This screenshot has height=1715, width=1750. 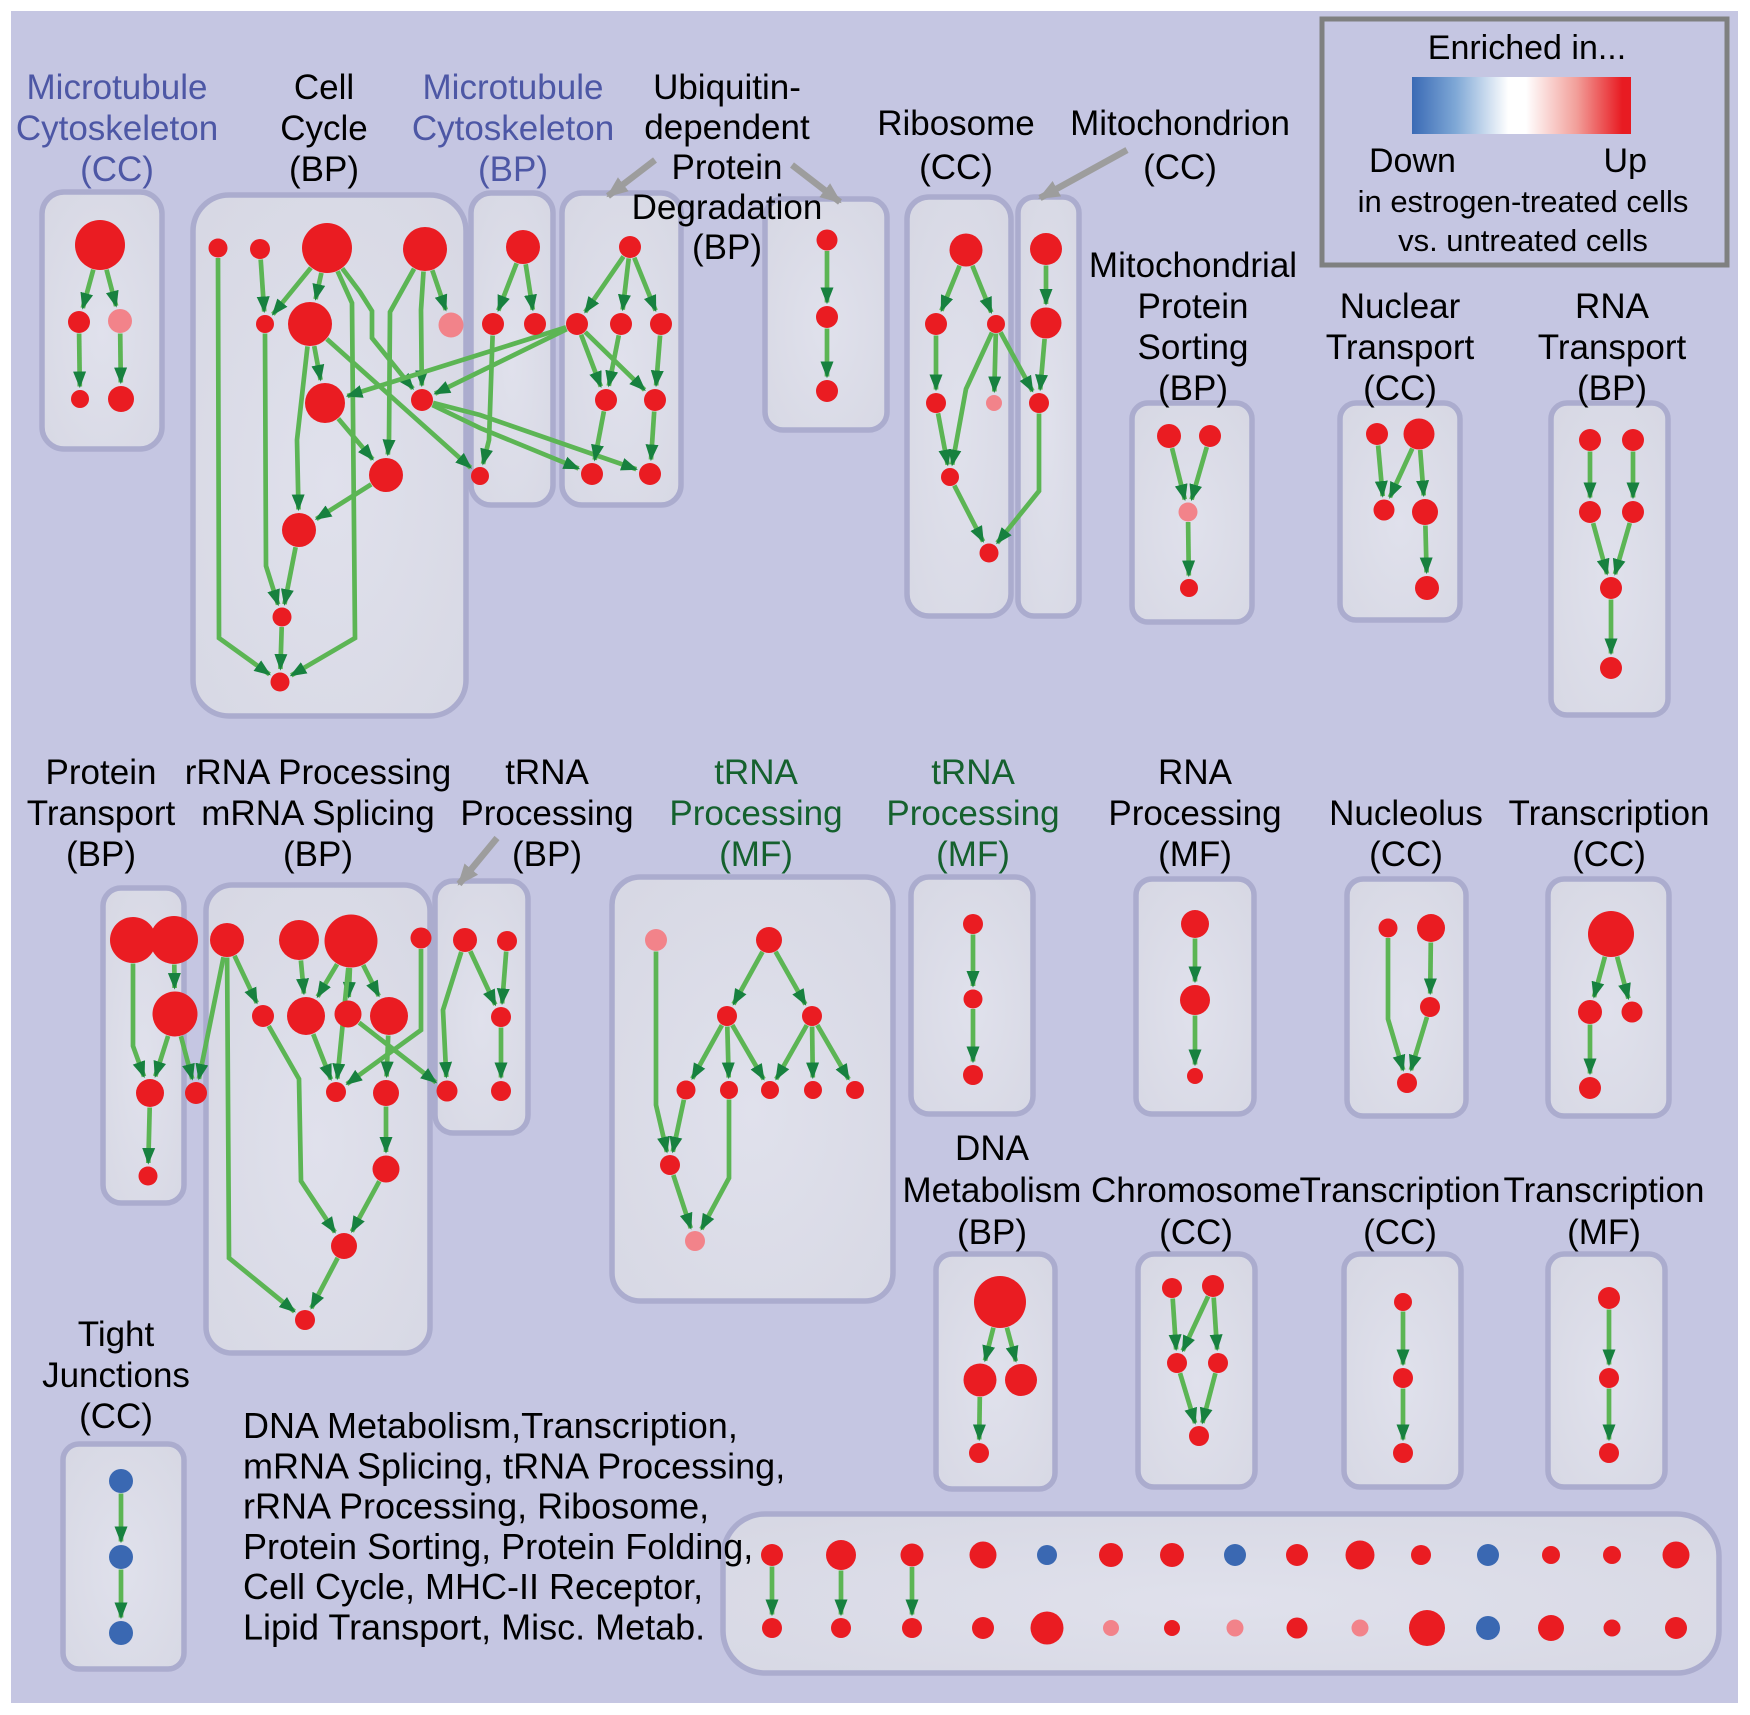 What do you see at coordinates (514, 1465) in the screenshot?
I see `svg-text:mRNA Splicing, tRNA Processing: mRNA Splicing, tRNA Processing,` at bounding box center [514, 1465].